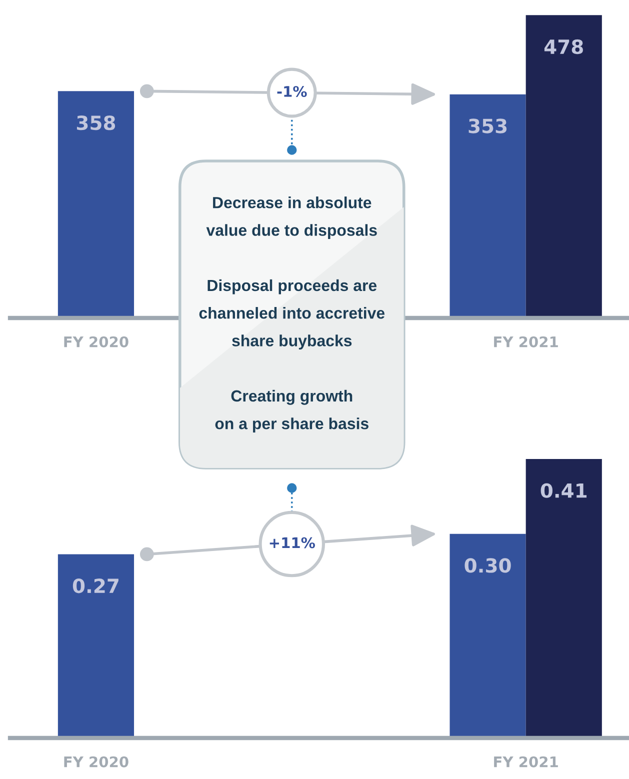  What do you see at coordinates (291, 411) in the screenshot?
I see `text: Creating growth on a per share basis` at bounding box center [291, 411].